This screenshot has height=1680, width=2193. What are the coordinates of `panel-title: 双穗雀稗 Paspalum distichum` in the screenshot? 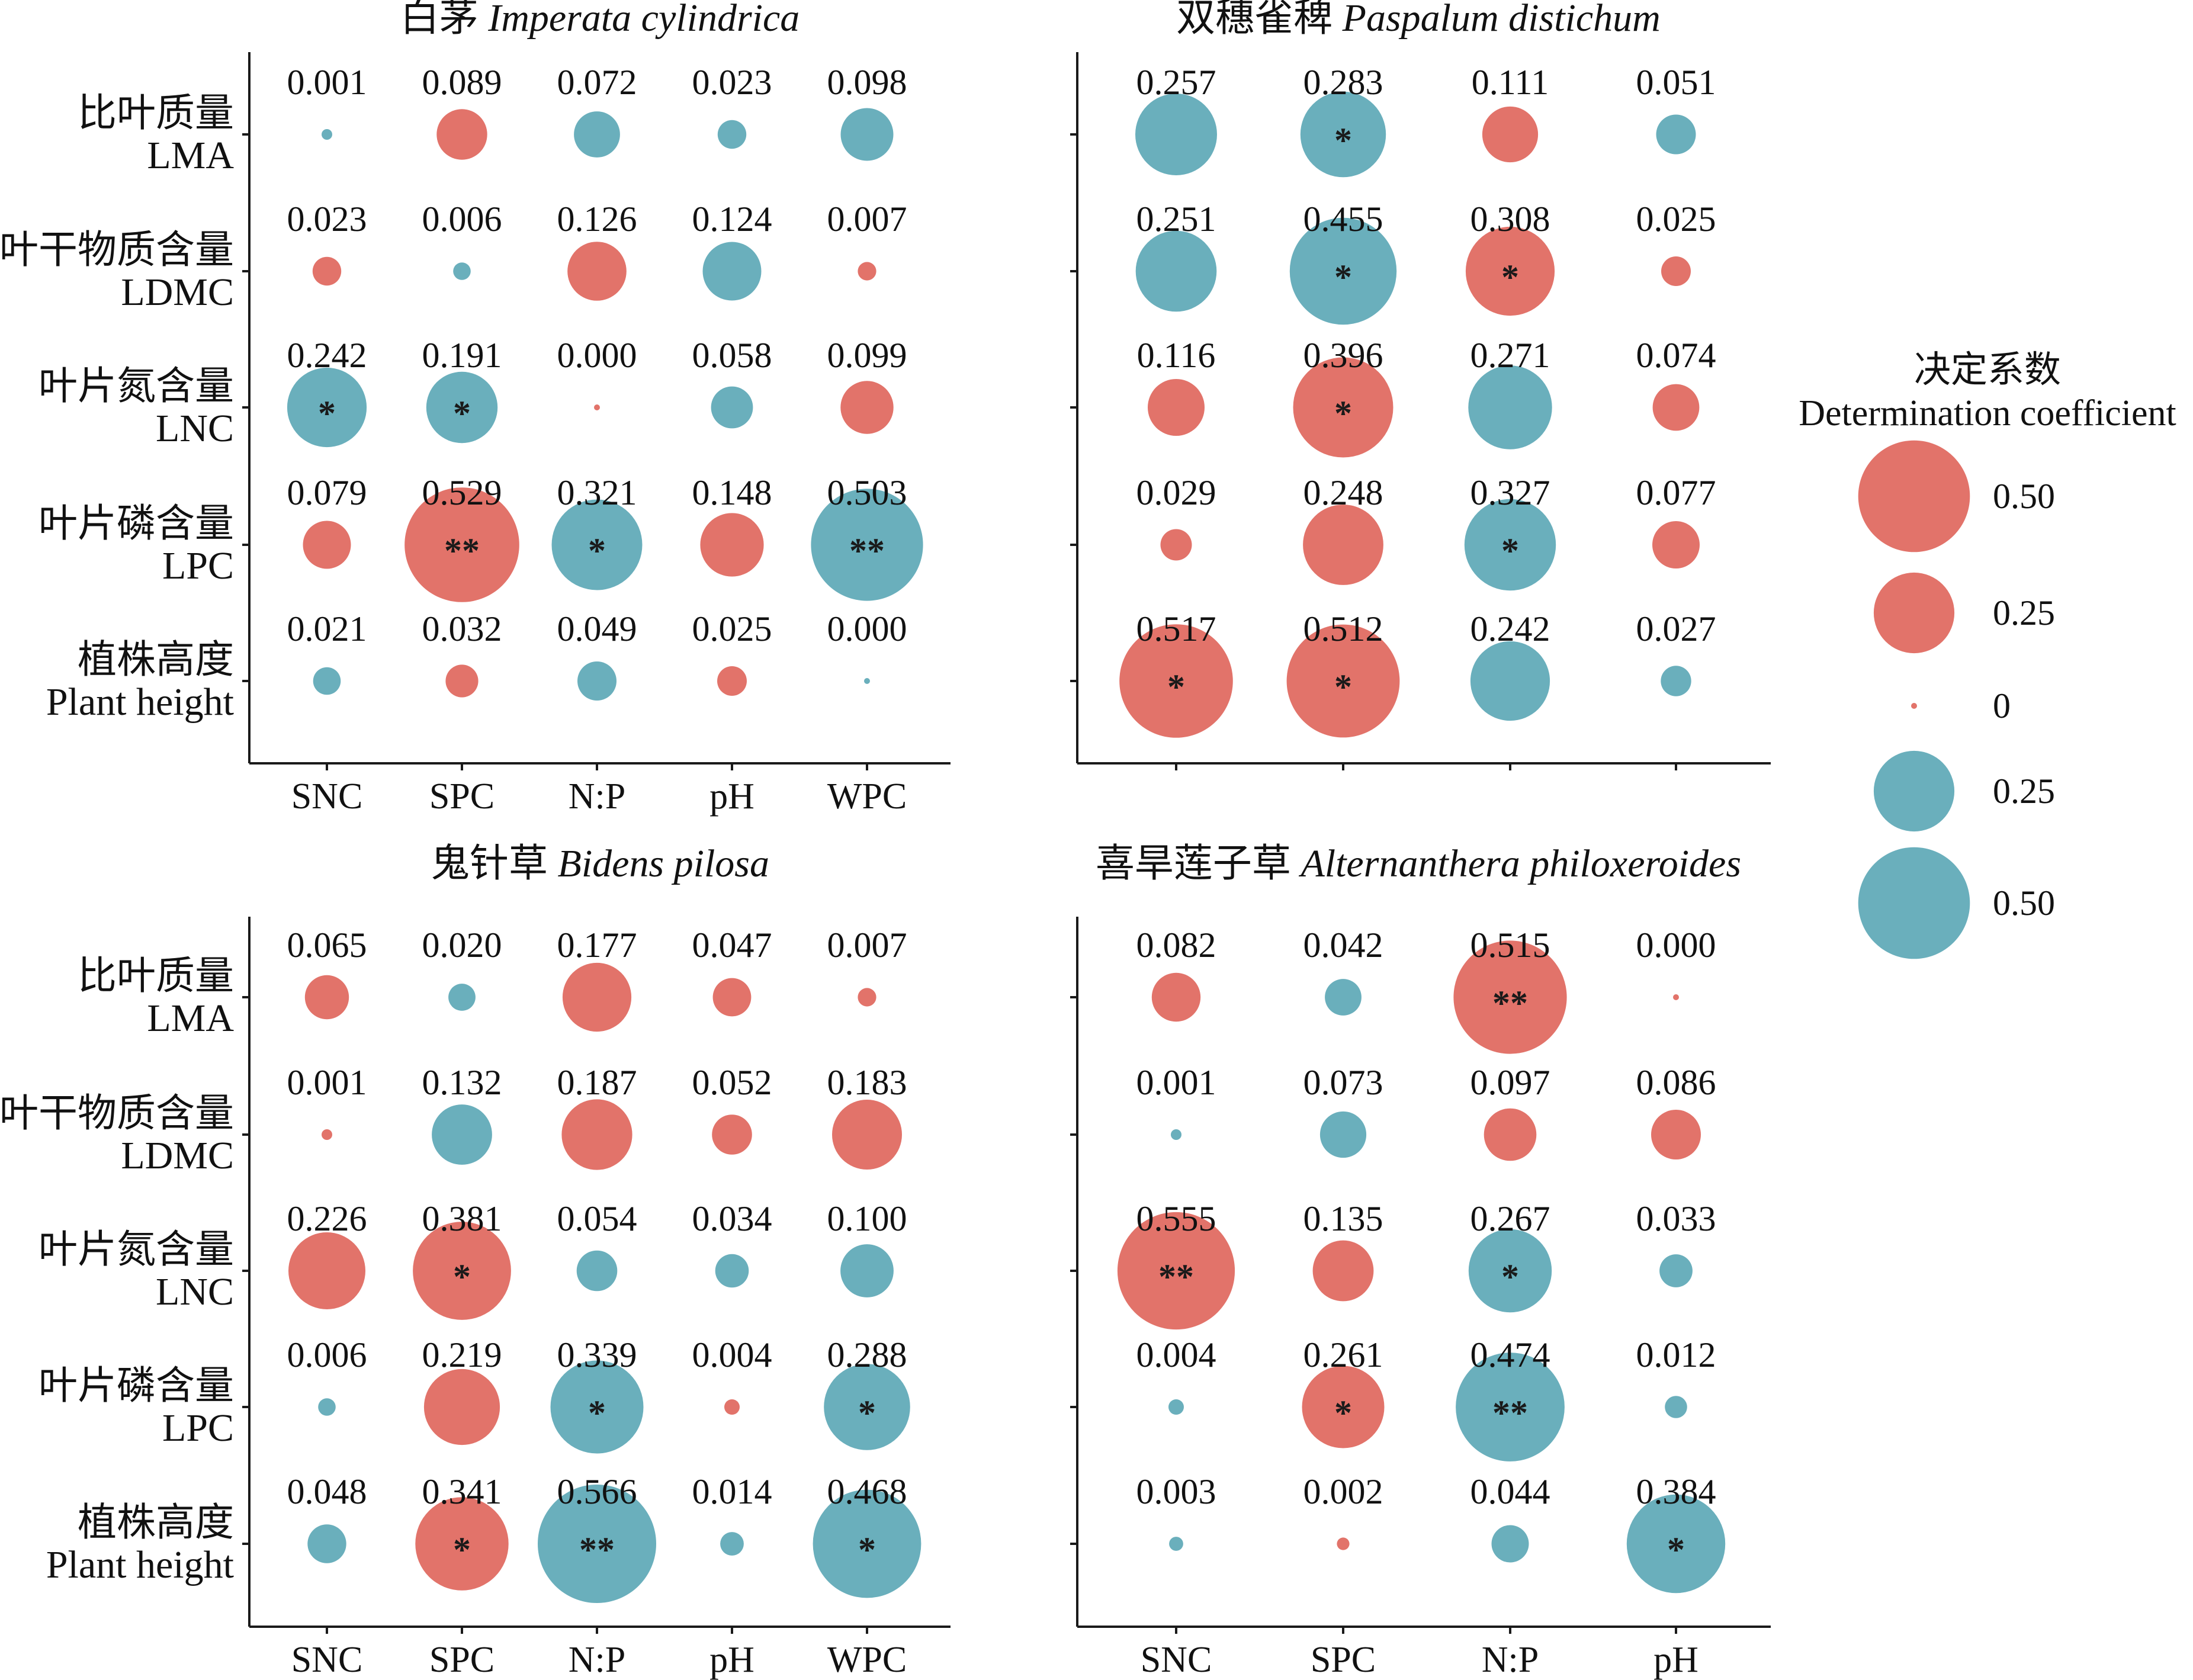 It's located at (1418, 20).